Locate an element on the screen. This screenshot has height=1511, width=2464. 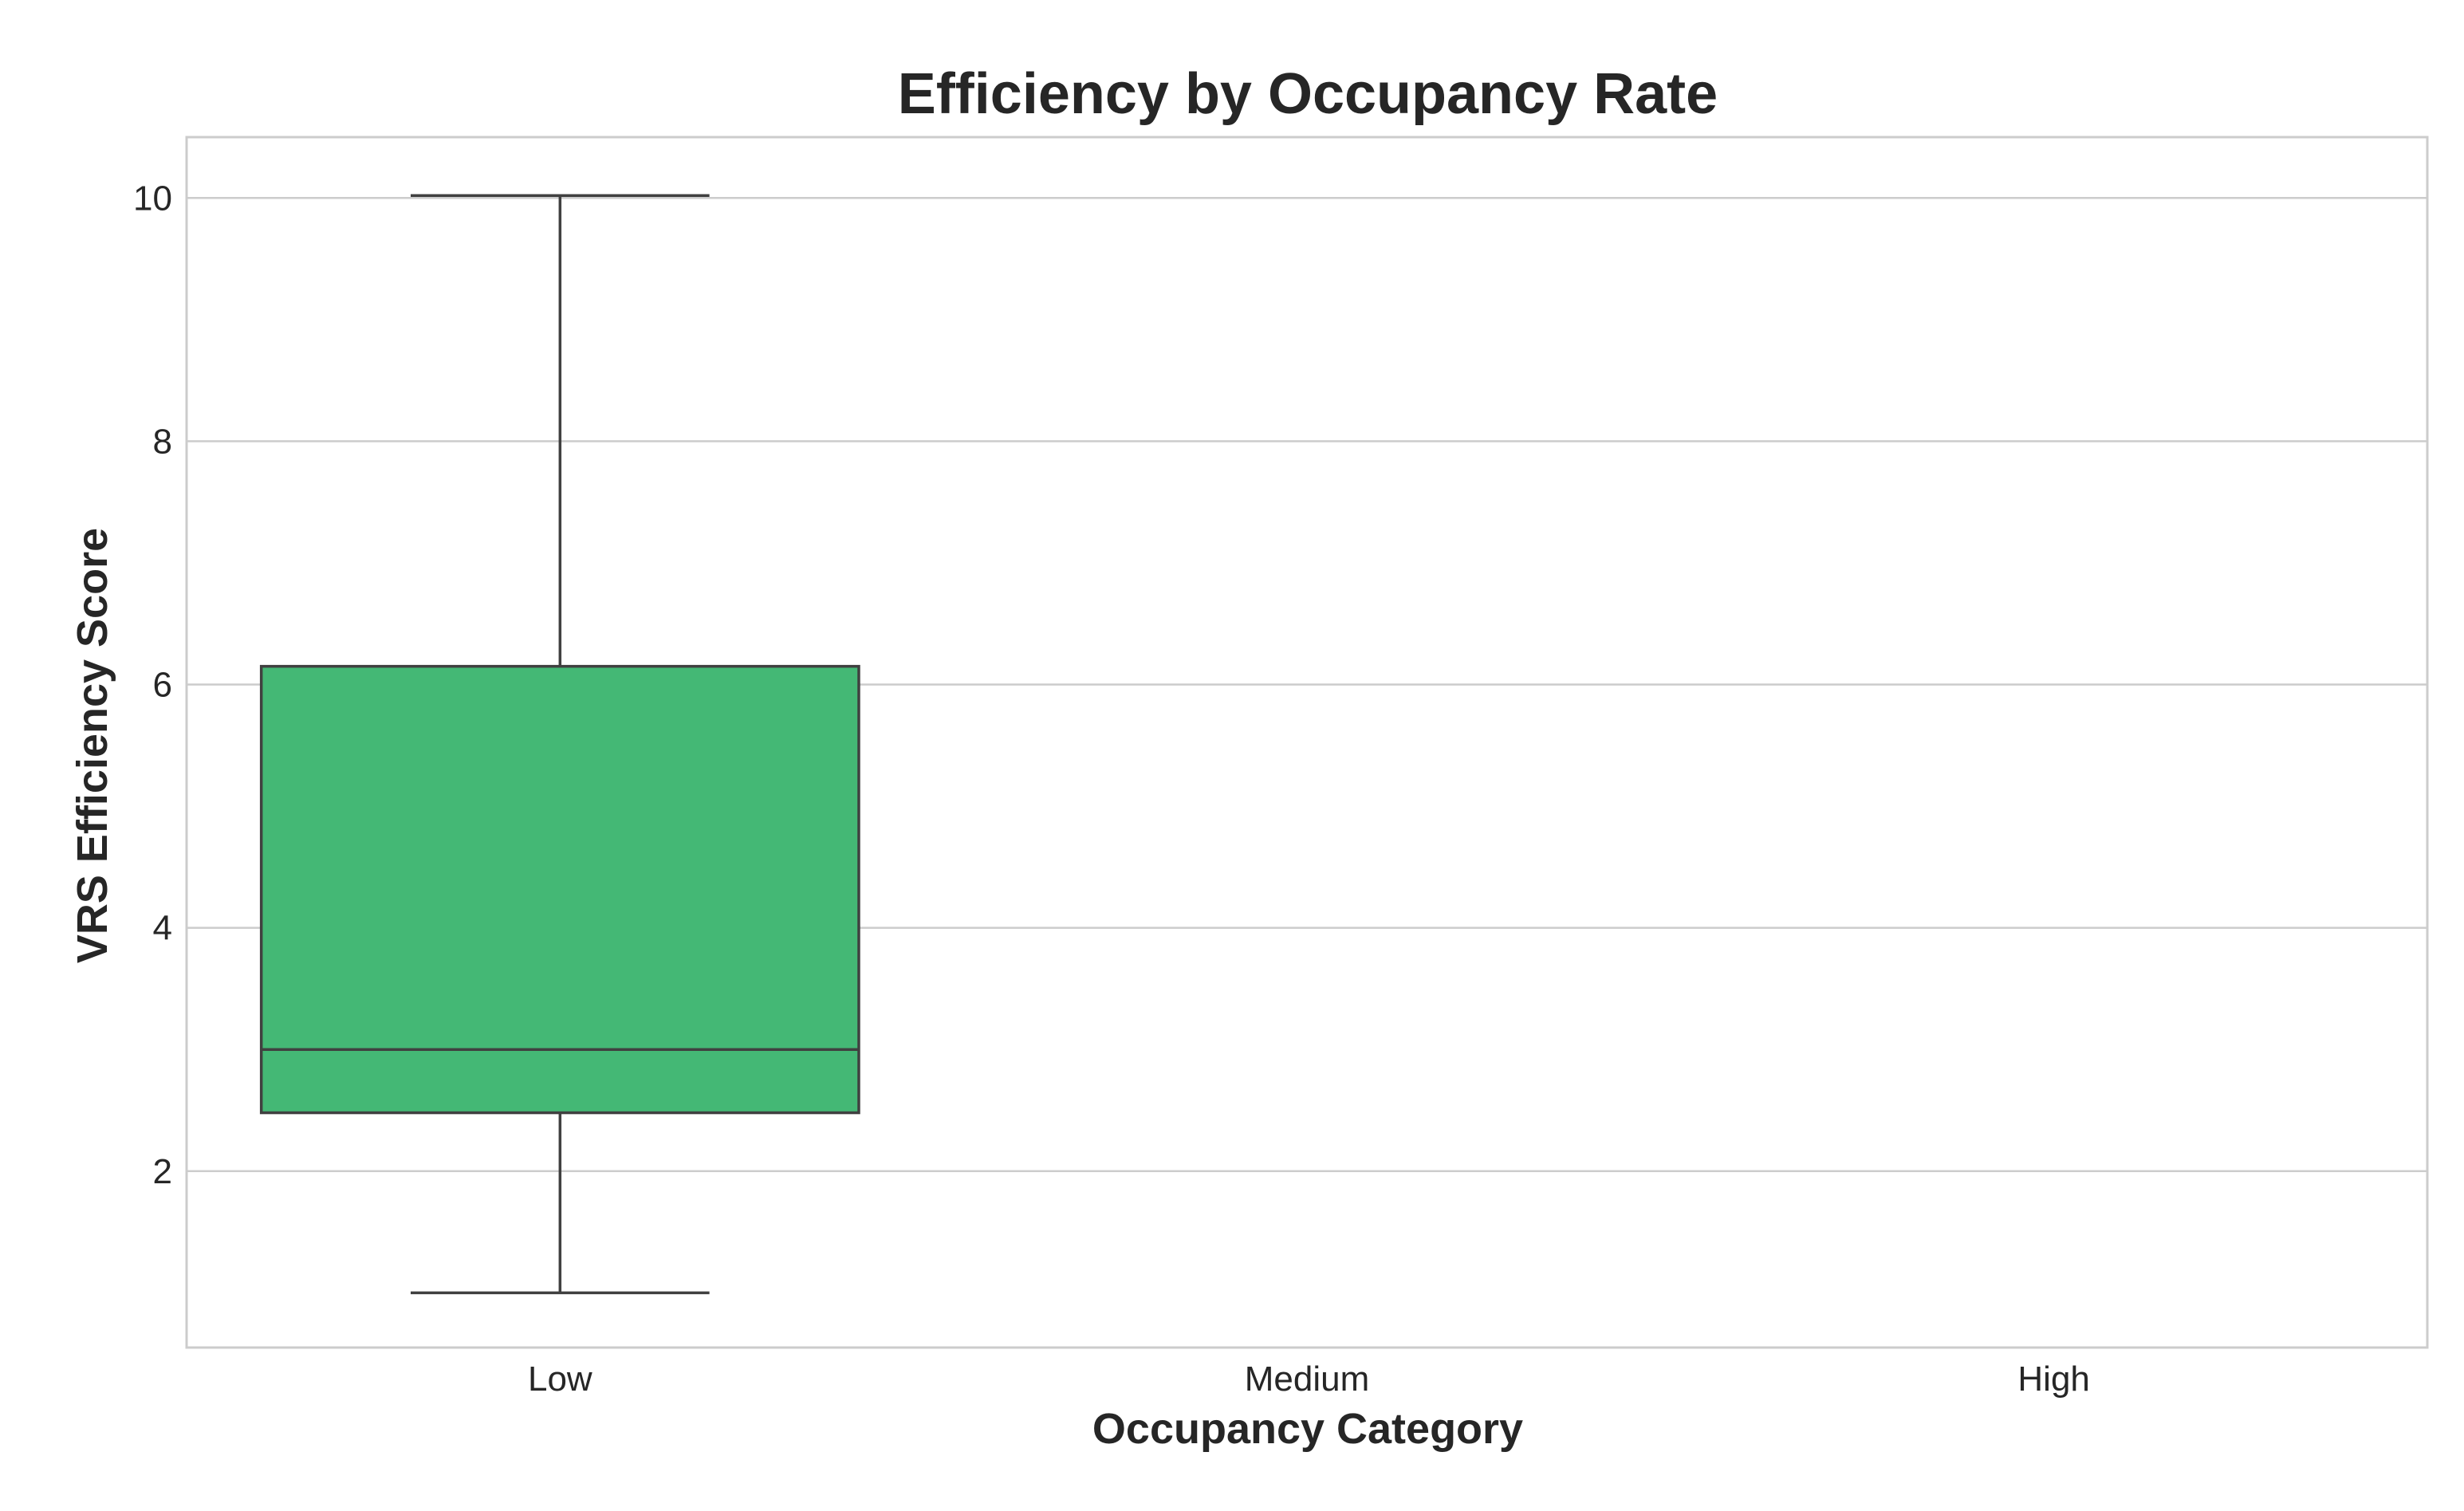
y-tick-label-4: 4 is located at coordinates (162, 928).